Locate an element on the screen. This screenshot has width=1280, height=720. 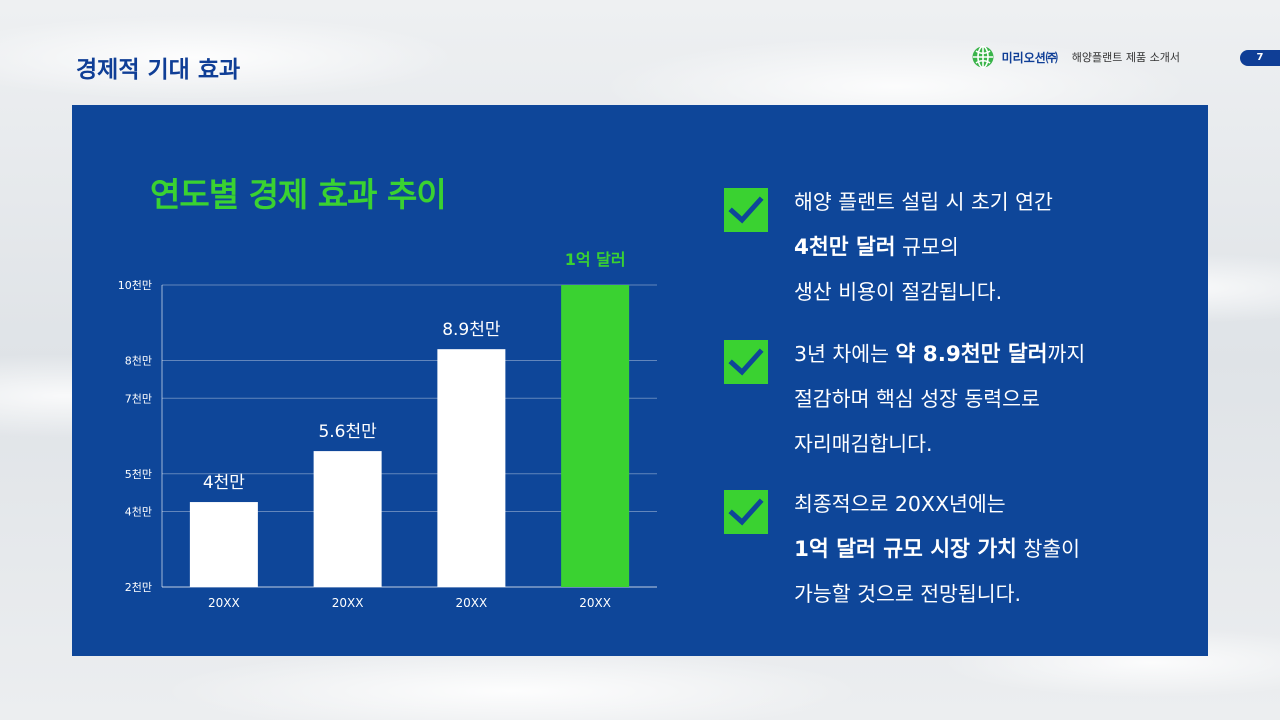
bullet-emphasis: 1억 달러 규모 시장 가치 is located at coordinates (905, 549).